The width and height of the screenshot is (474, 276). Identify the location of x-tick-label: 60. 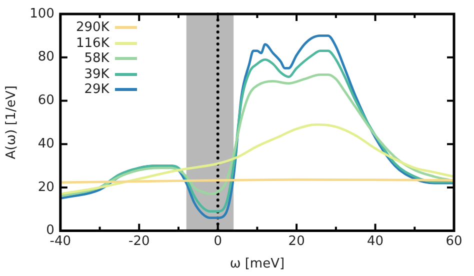
(454, 241).